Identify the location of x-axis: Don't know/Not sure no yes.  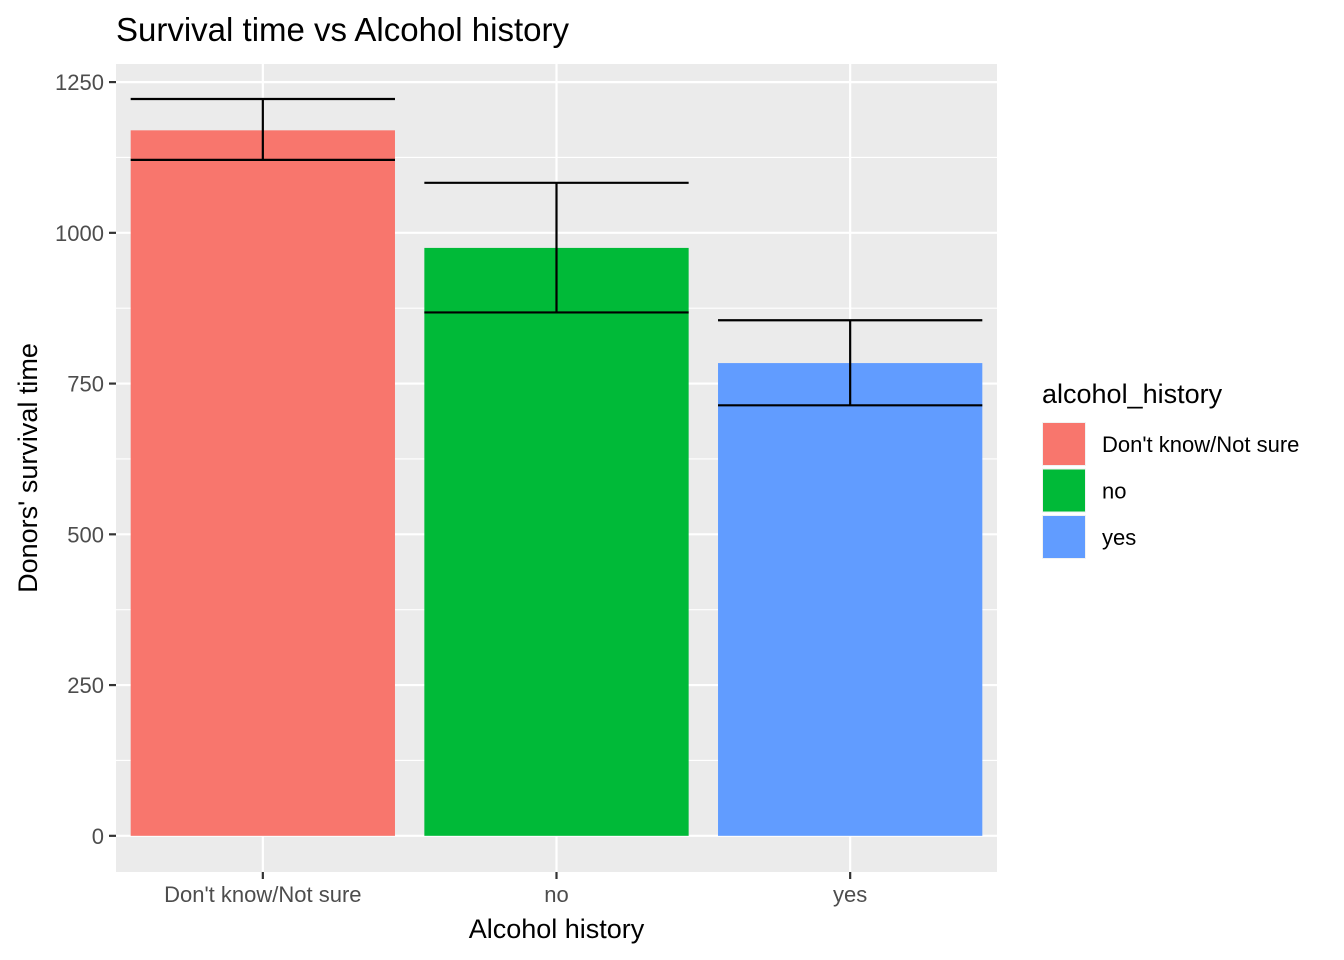
(515, 889).